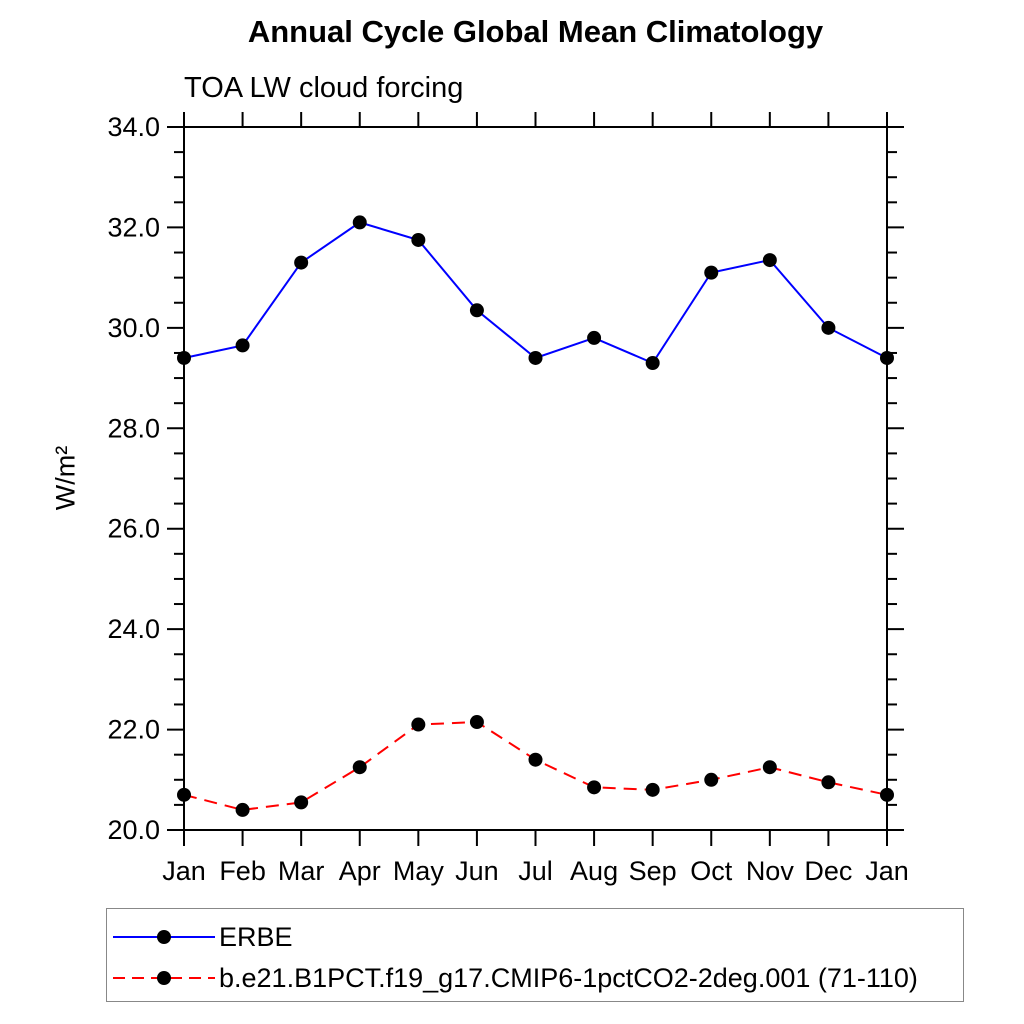  I want to click on chart-subtitle: TOA LW cloud forcing, so click(324, 88).